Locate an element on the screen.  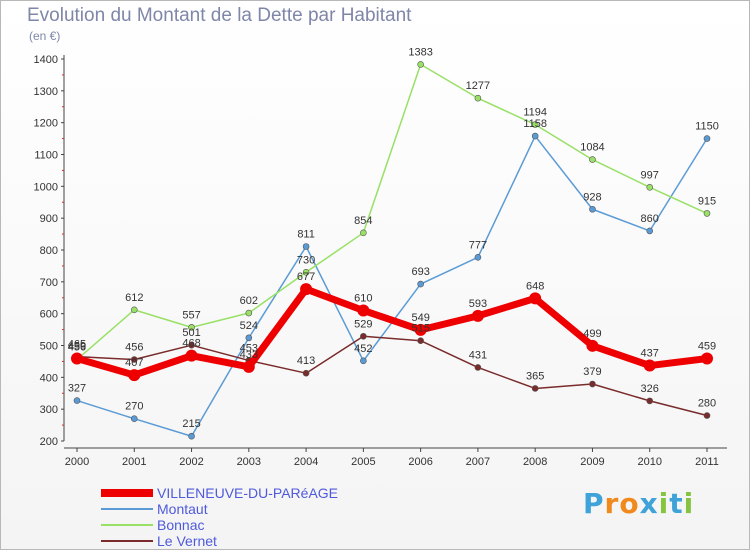
data-label: 456 is located at coordinates (134, 348).